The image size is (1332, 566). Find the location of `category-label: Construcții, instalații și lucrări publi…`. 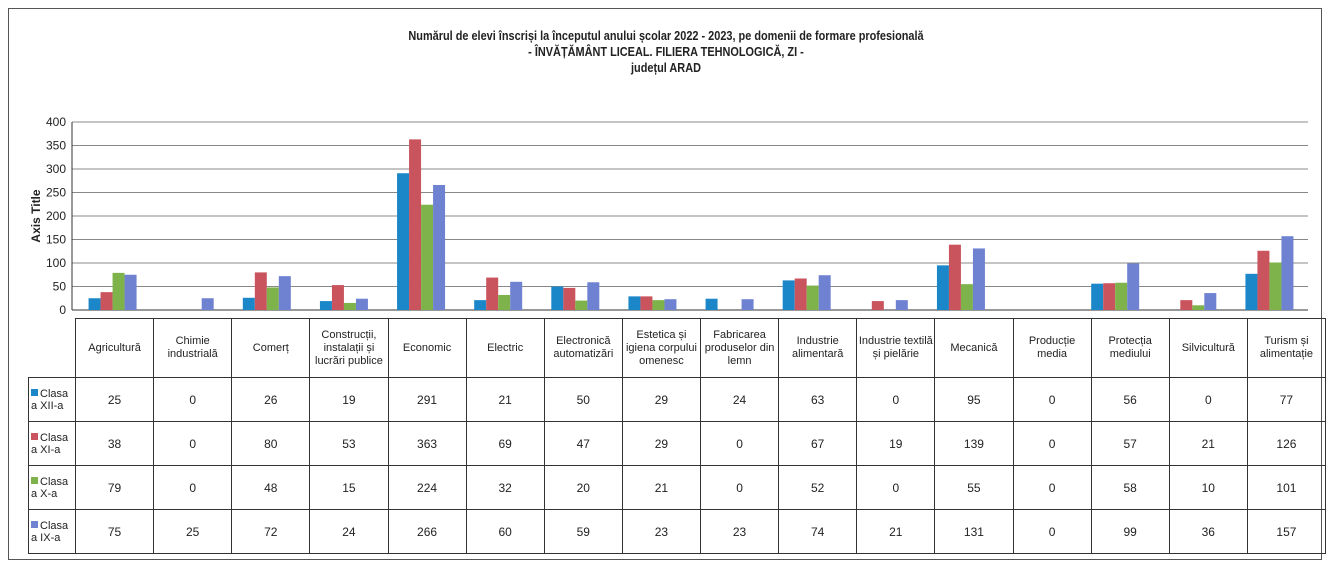

category-label: Construcții, instalații și lucrări publi… is located at coordinates (349, 348).